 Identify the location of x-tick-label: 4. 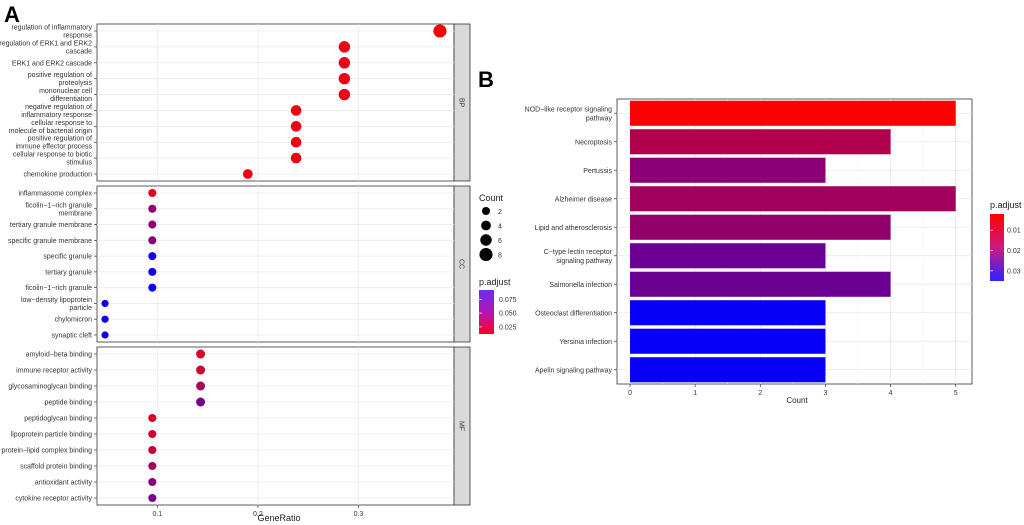
(891, 393).